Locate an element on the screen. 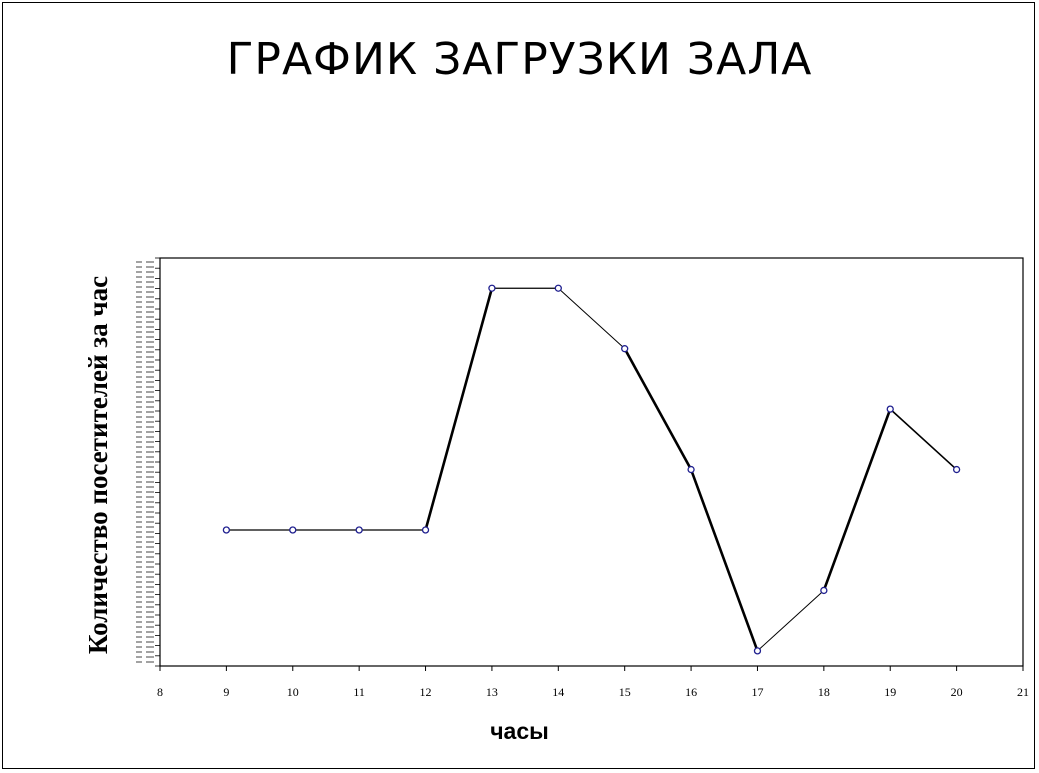 The height and width of the screenshot is (773, 1039). x-tick-label: 13 is located at coordinates (492, 692).